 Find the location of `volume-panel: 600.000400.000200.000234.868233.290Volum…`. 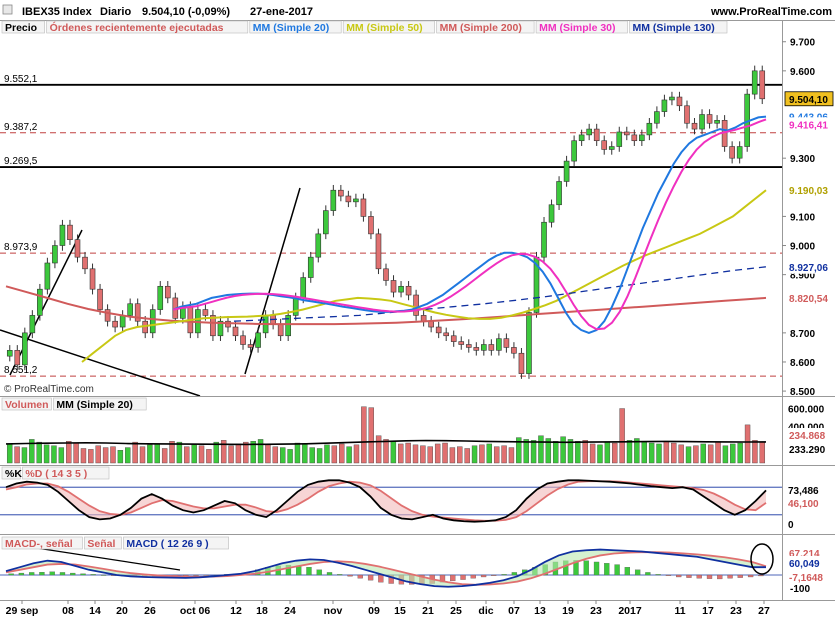

volume-panel: 600.000400.000200.000234.868233.290Volum… is located at coordinates (417, 430).